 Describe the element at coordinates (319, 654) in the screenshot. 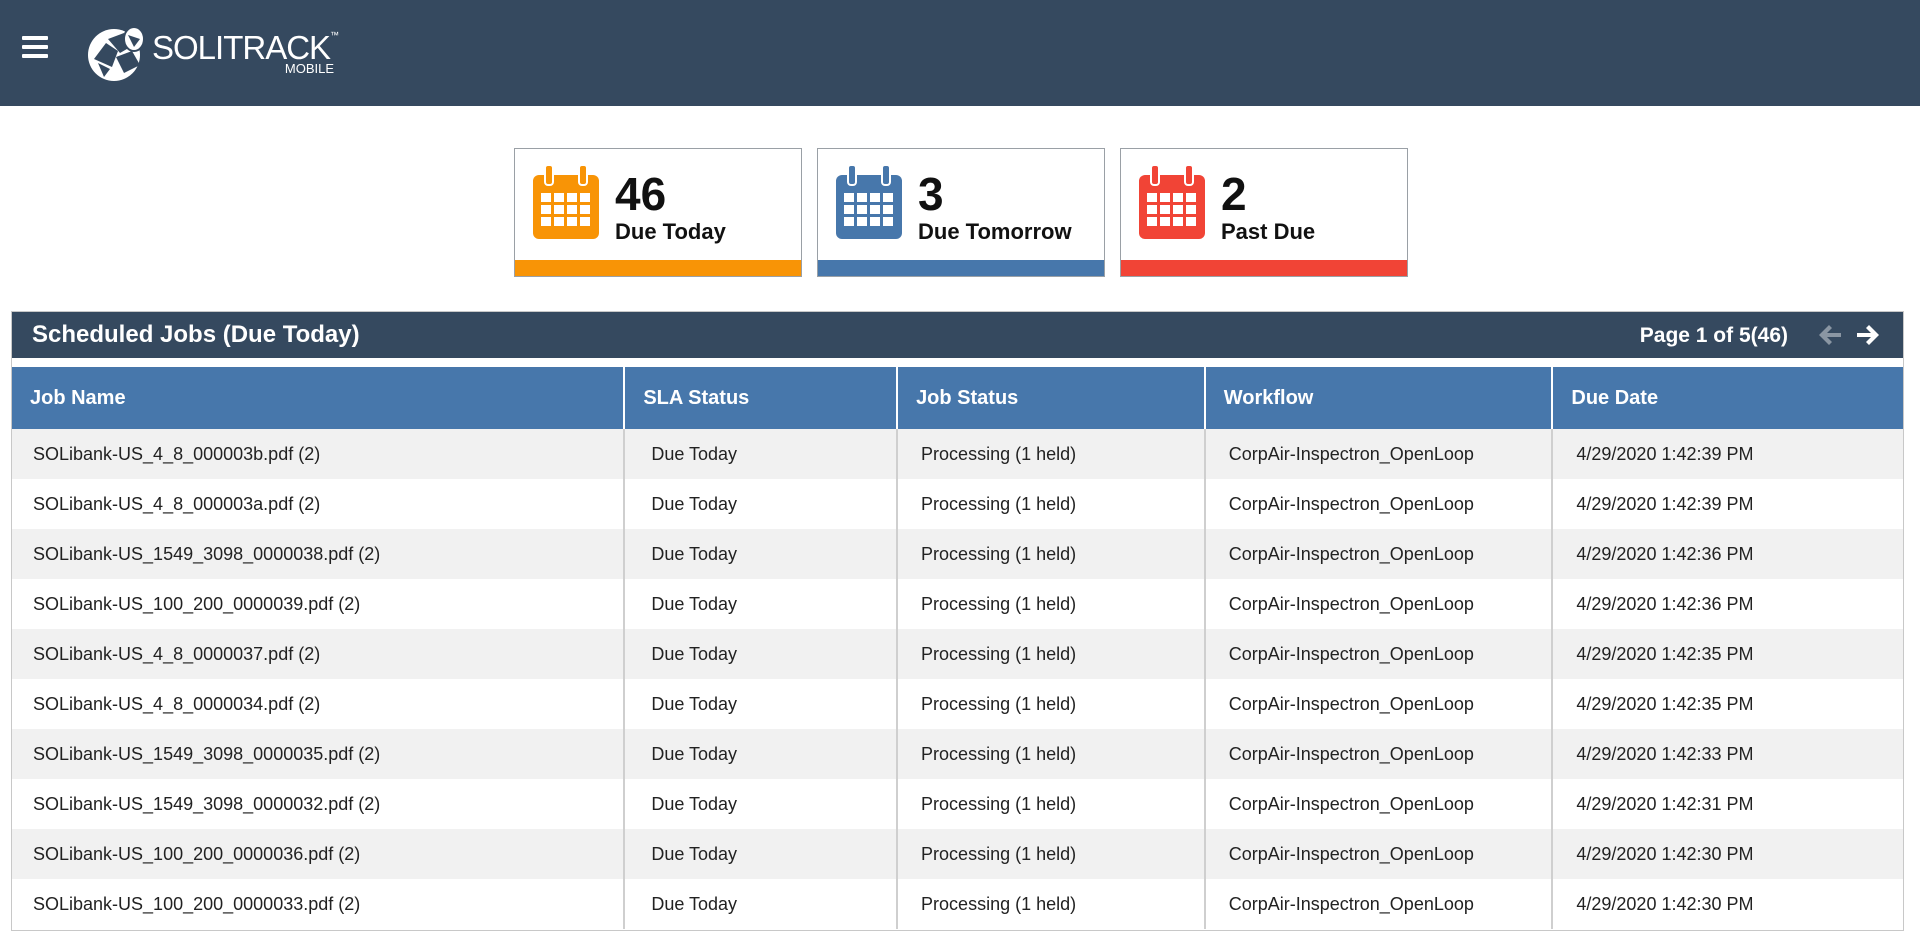

I see `cell-job-name: SOLibank-US_4_8_0000037.pdf (2)` at that location.